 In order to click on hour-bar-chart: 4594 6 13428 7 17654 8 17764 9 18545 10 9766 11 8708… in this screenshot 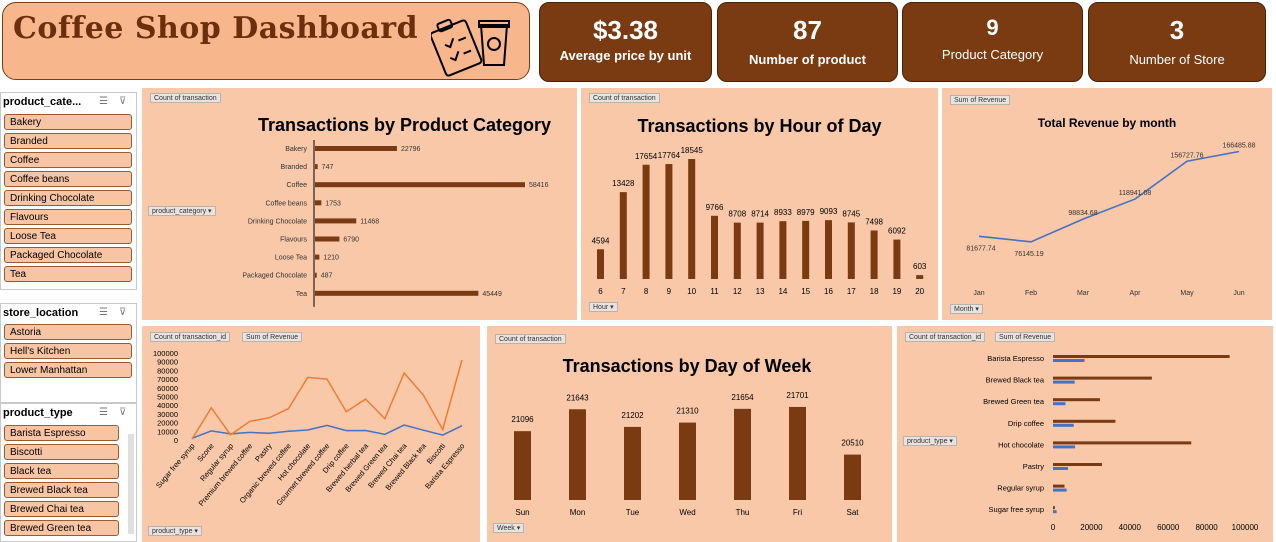, I will do `click(759, 221)`.